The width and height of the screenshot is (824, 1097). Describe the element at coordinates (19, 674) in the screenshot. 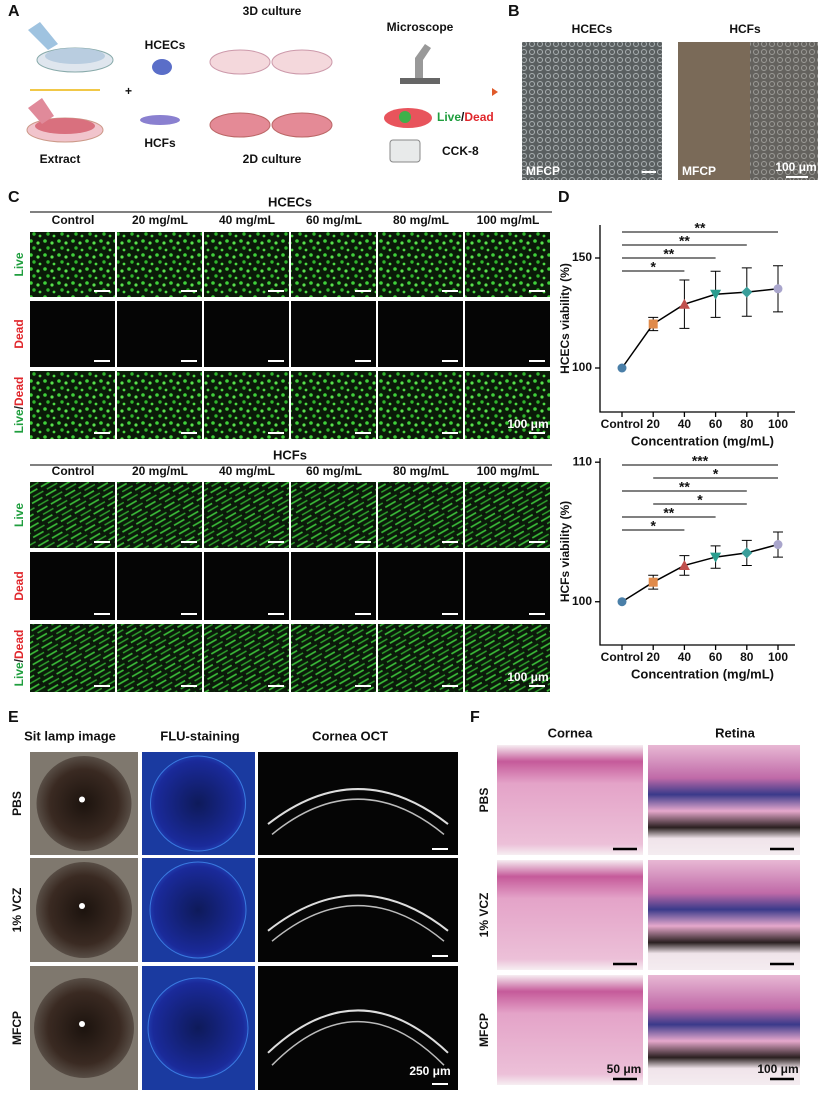

I see `row-label-part: Live` at that location.